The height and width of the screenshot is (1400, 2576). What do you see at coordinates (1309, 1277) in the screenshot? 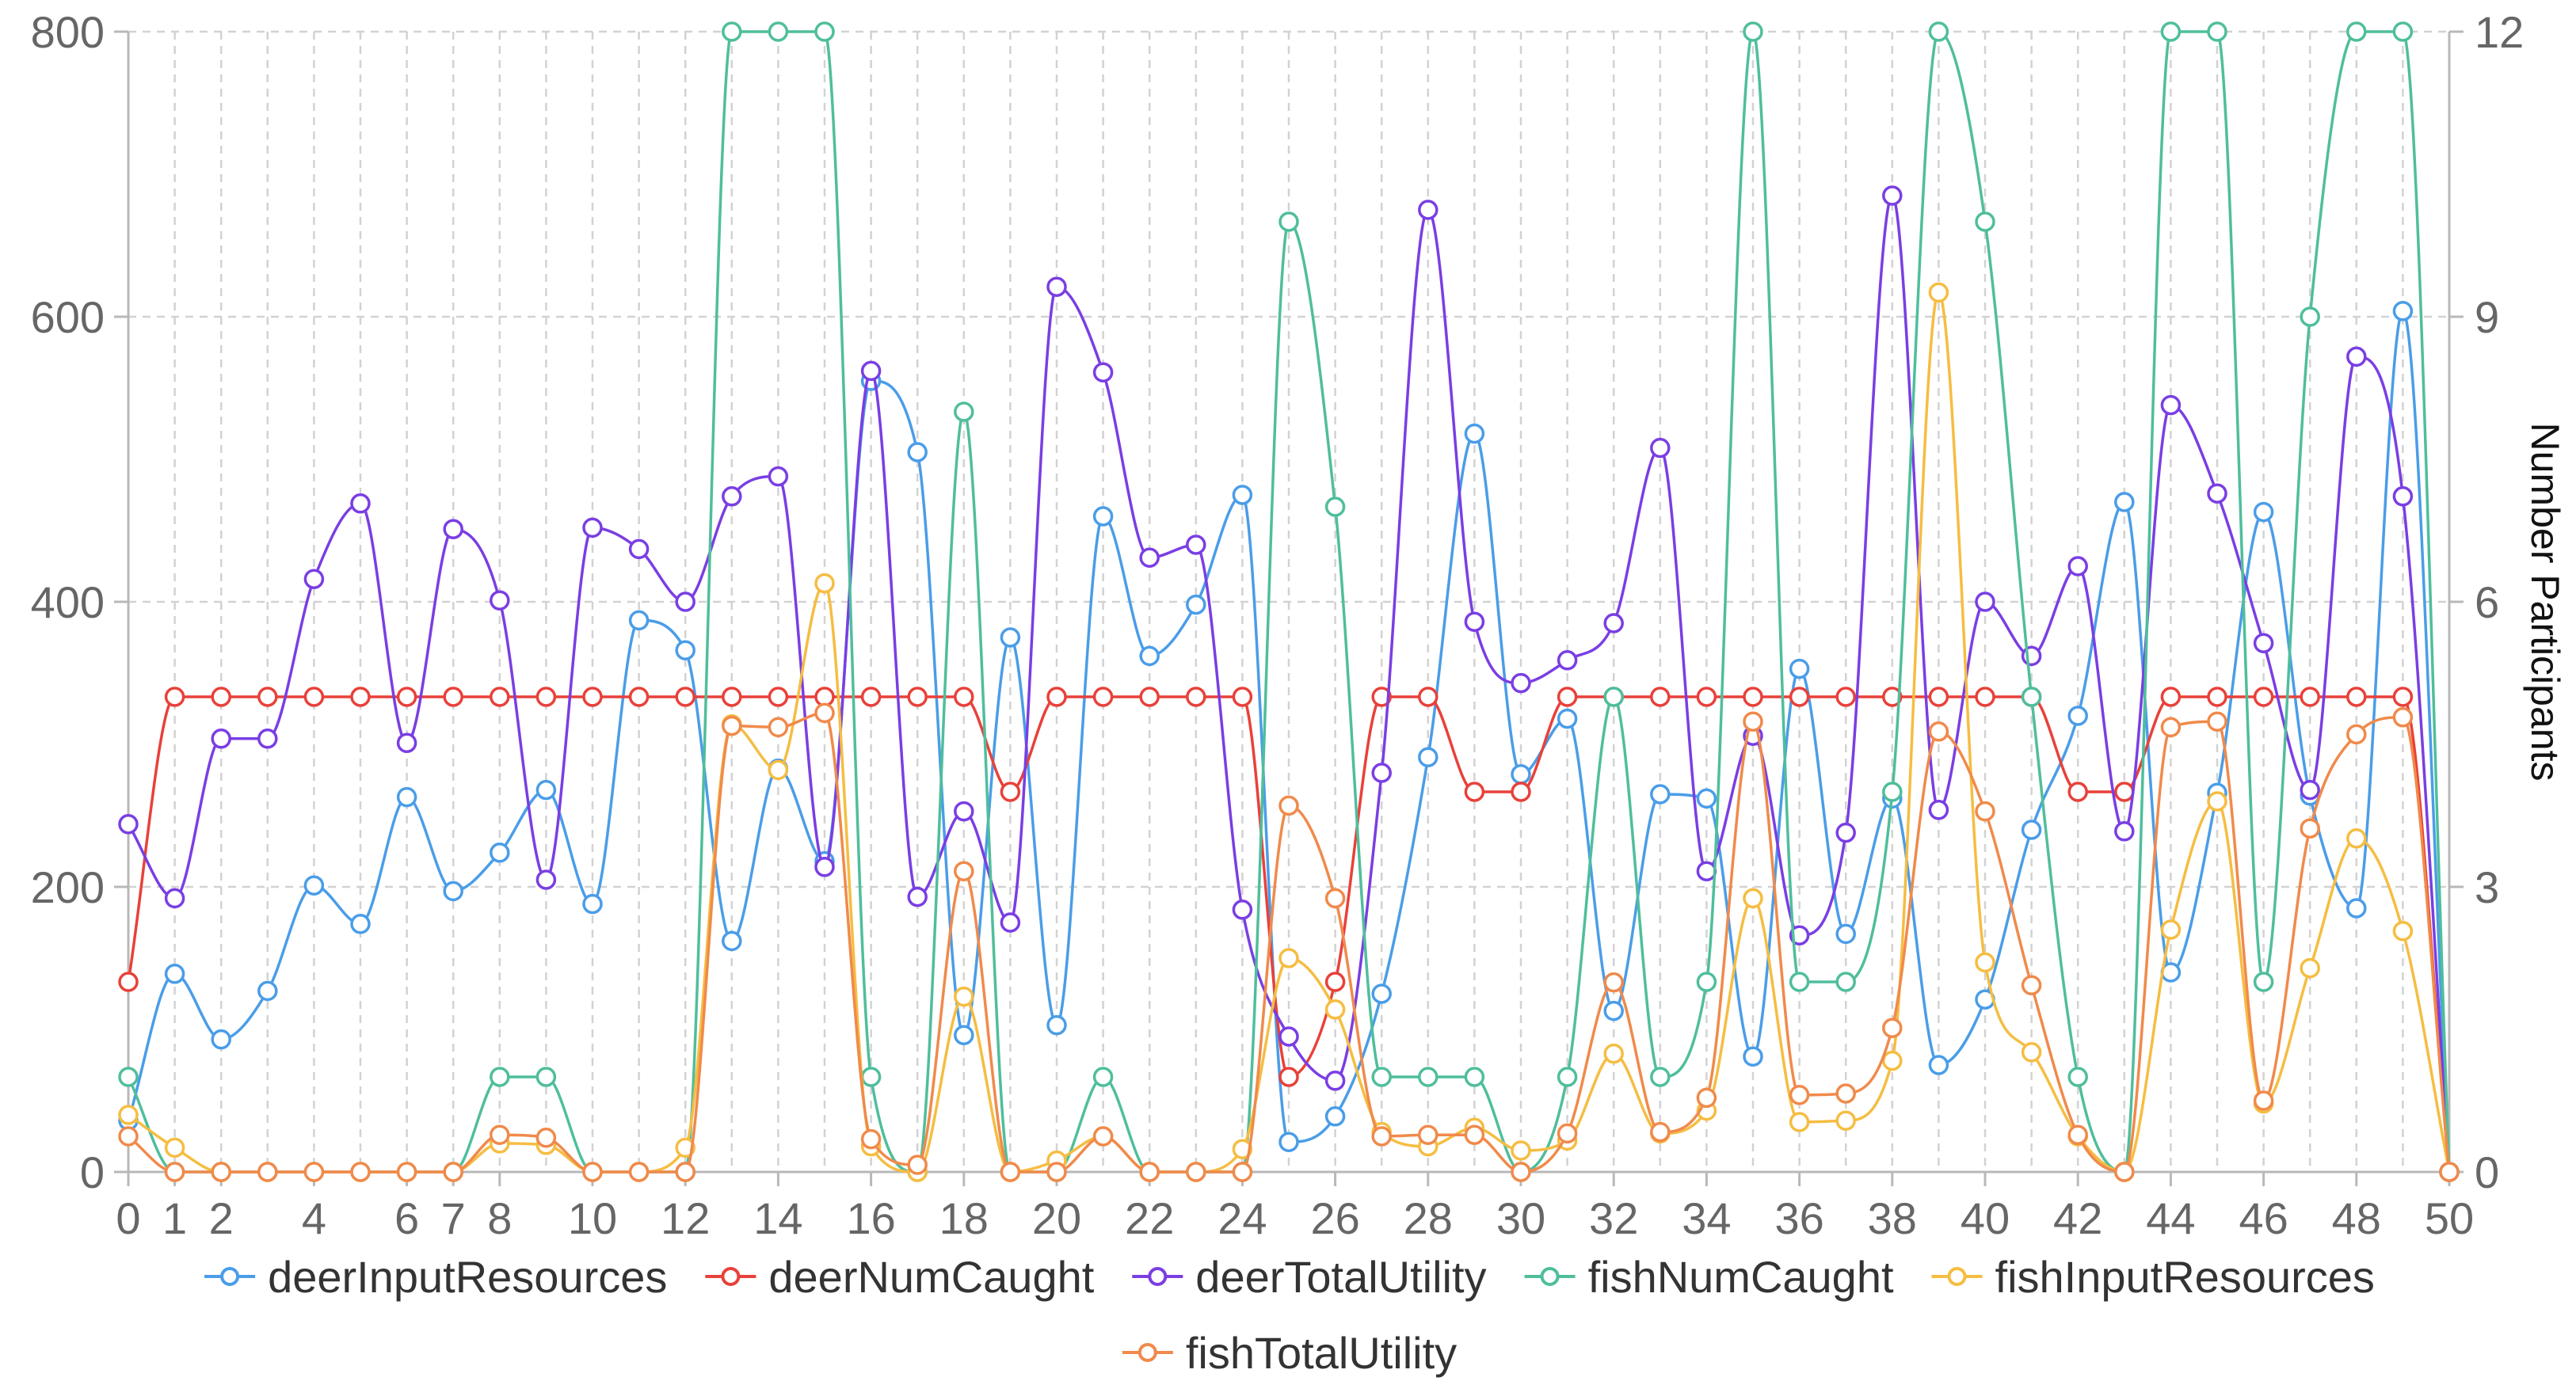
I see `legend-item-deerTotalUtility: deerTotalUtility` at bounding box center [1309, 1277].